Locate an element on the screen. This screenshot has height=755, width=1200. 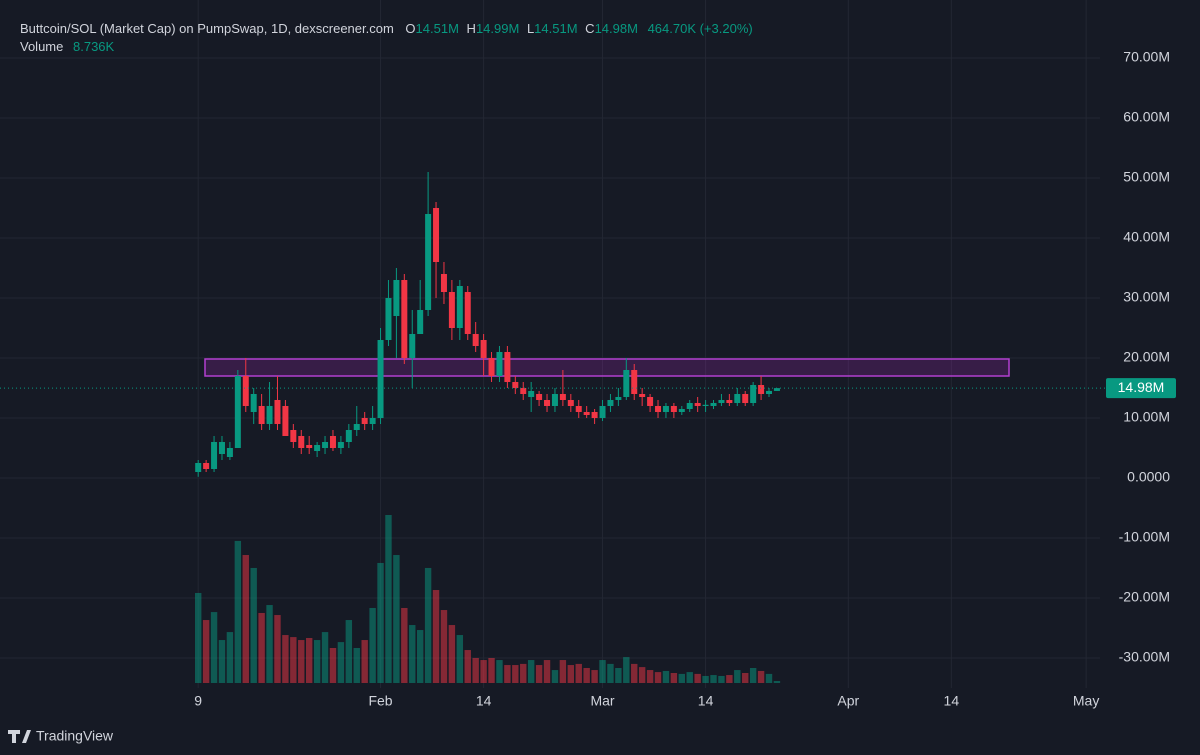
ohlc-value: 14.99M is located at coordinates (497, 28).